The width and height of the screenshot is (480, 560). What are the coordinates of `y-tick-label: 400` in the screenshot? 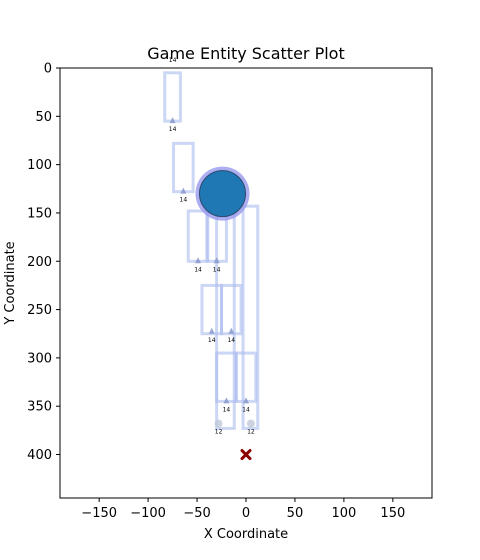 It's located at (39, 455).